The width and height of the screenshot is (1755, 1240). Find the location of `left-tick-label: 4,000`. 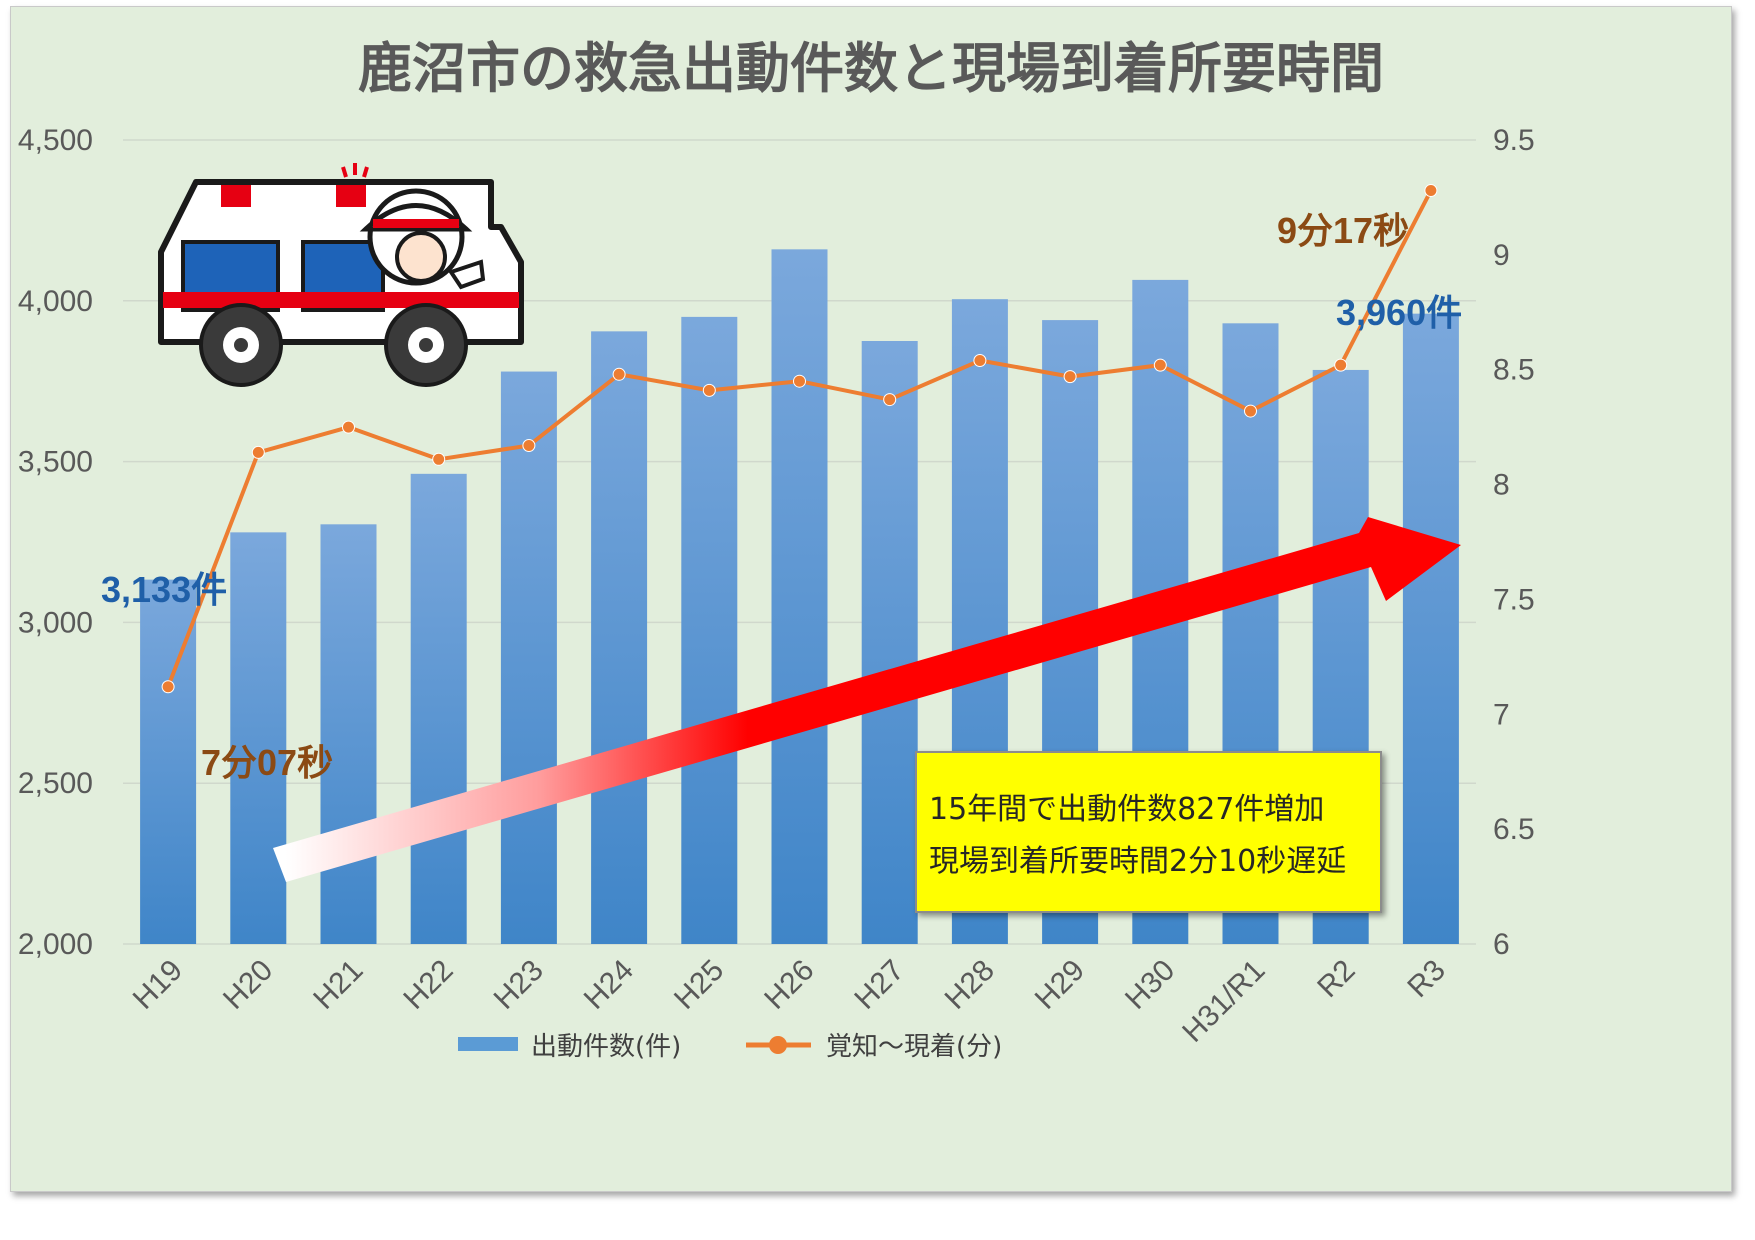

left-tick-label: 4,000 is located at coordinates (55, 301).